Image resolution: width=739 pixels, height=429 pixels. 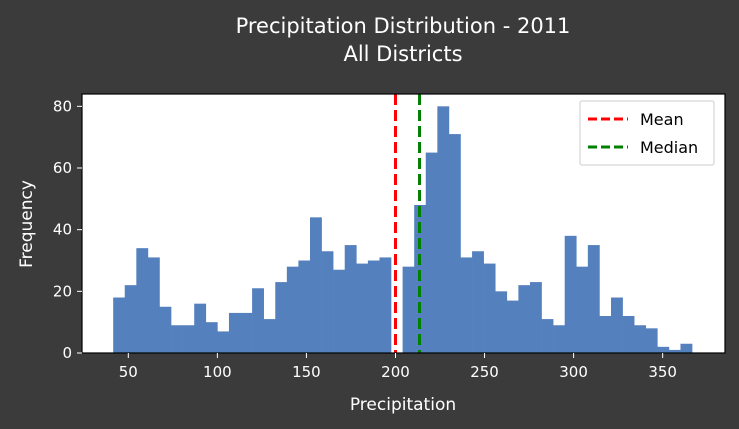 I want to click on y-axis-label: Frequency, so click(x=27, y=224).